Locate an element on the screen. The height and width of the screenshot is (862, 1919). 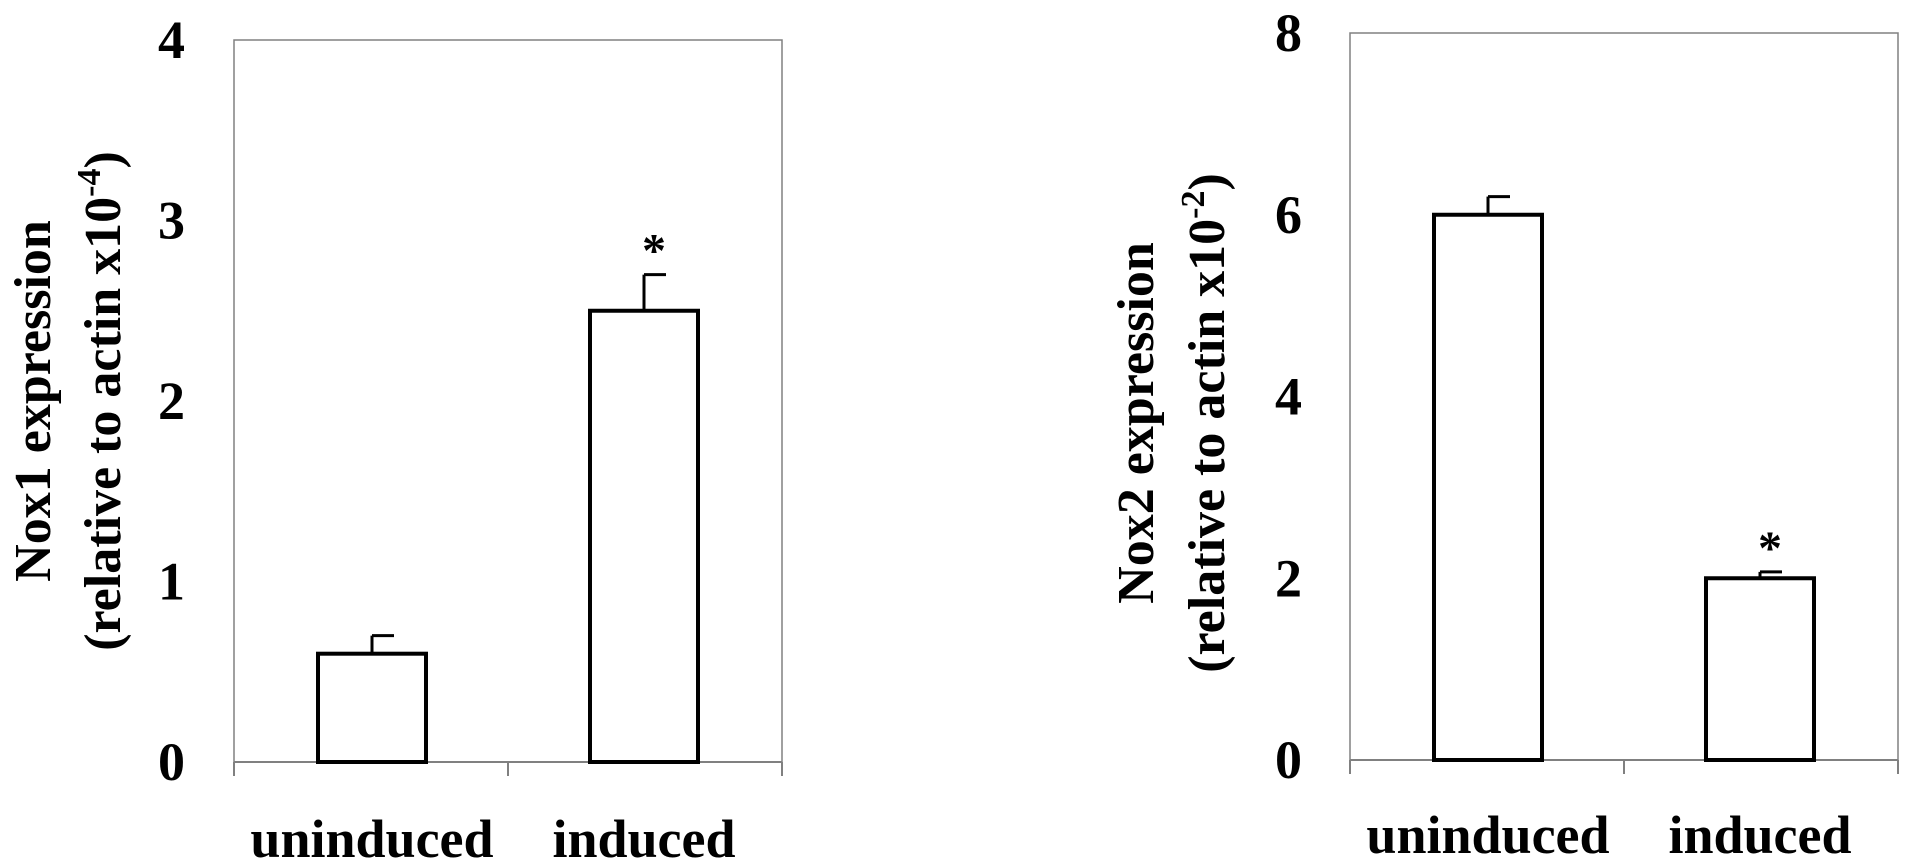
nox1-ylabel-line1: Nox1 expression is located at coordinates (33, 401).